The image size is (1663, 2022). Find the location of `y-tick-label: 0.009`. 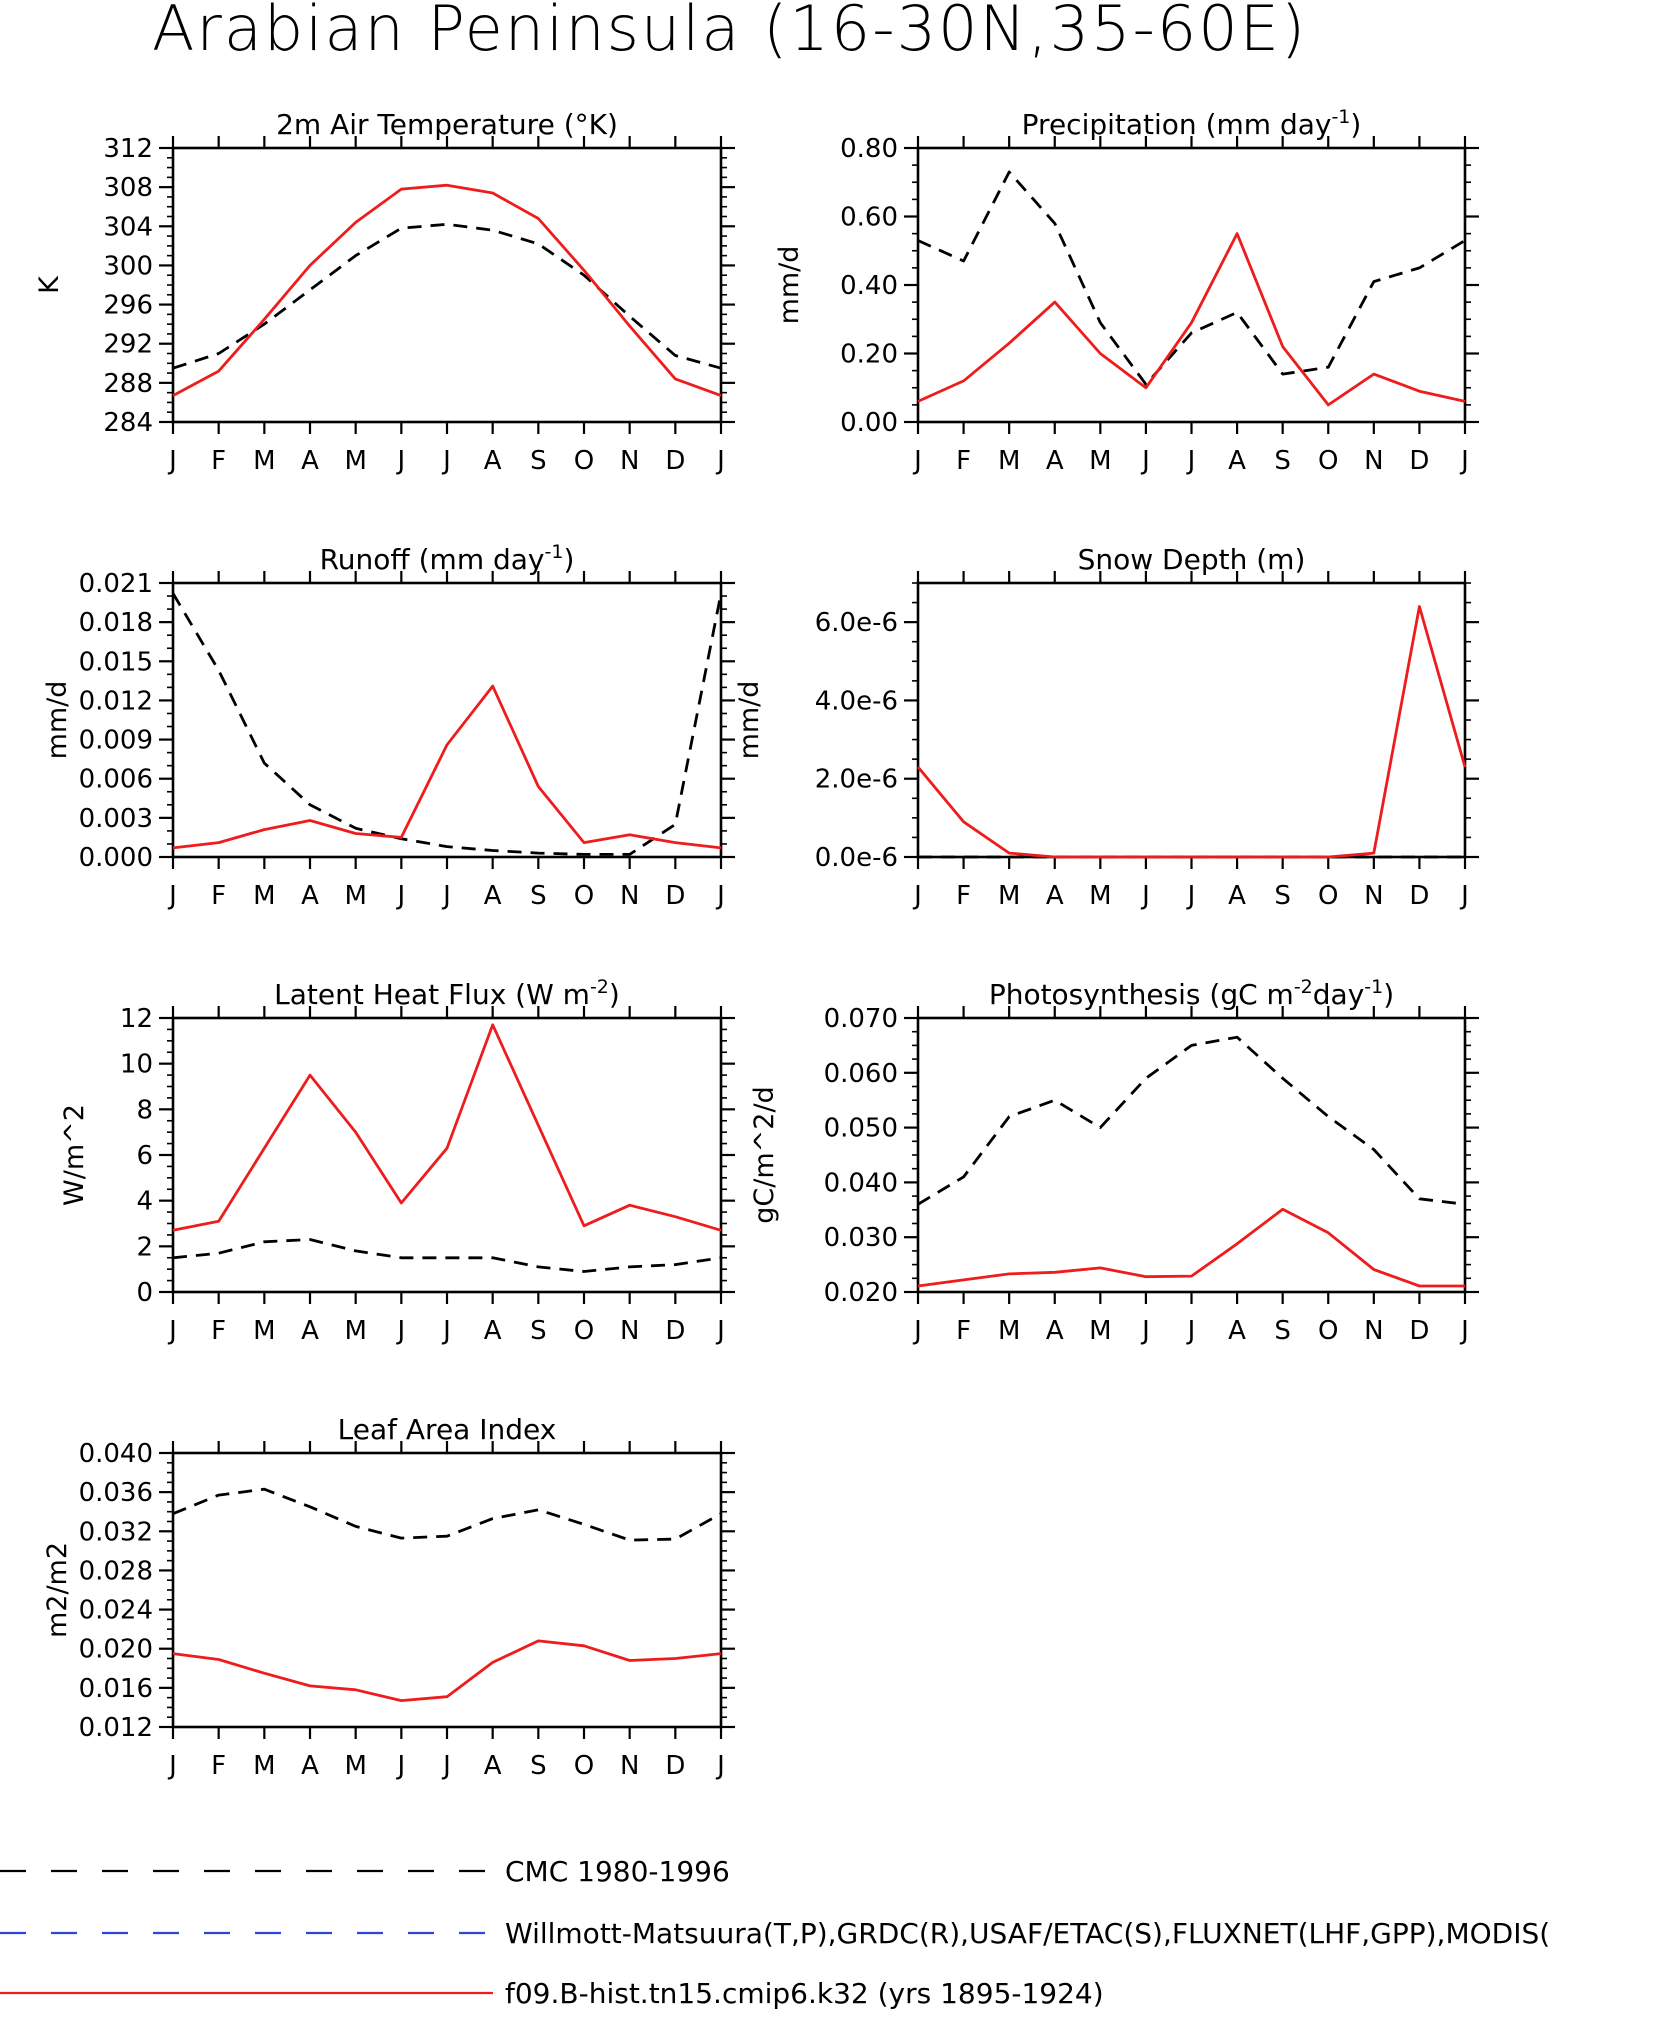

y-tick-label: 0.009 is located at coordinates (116, 741).